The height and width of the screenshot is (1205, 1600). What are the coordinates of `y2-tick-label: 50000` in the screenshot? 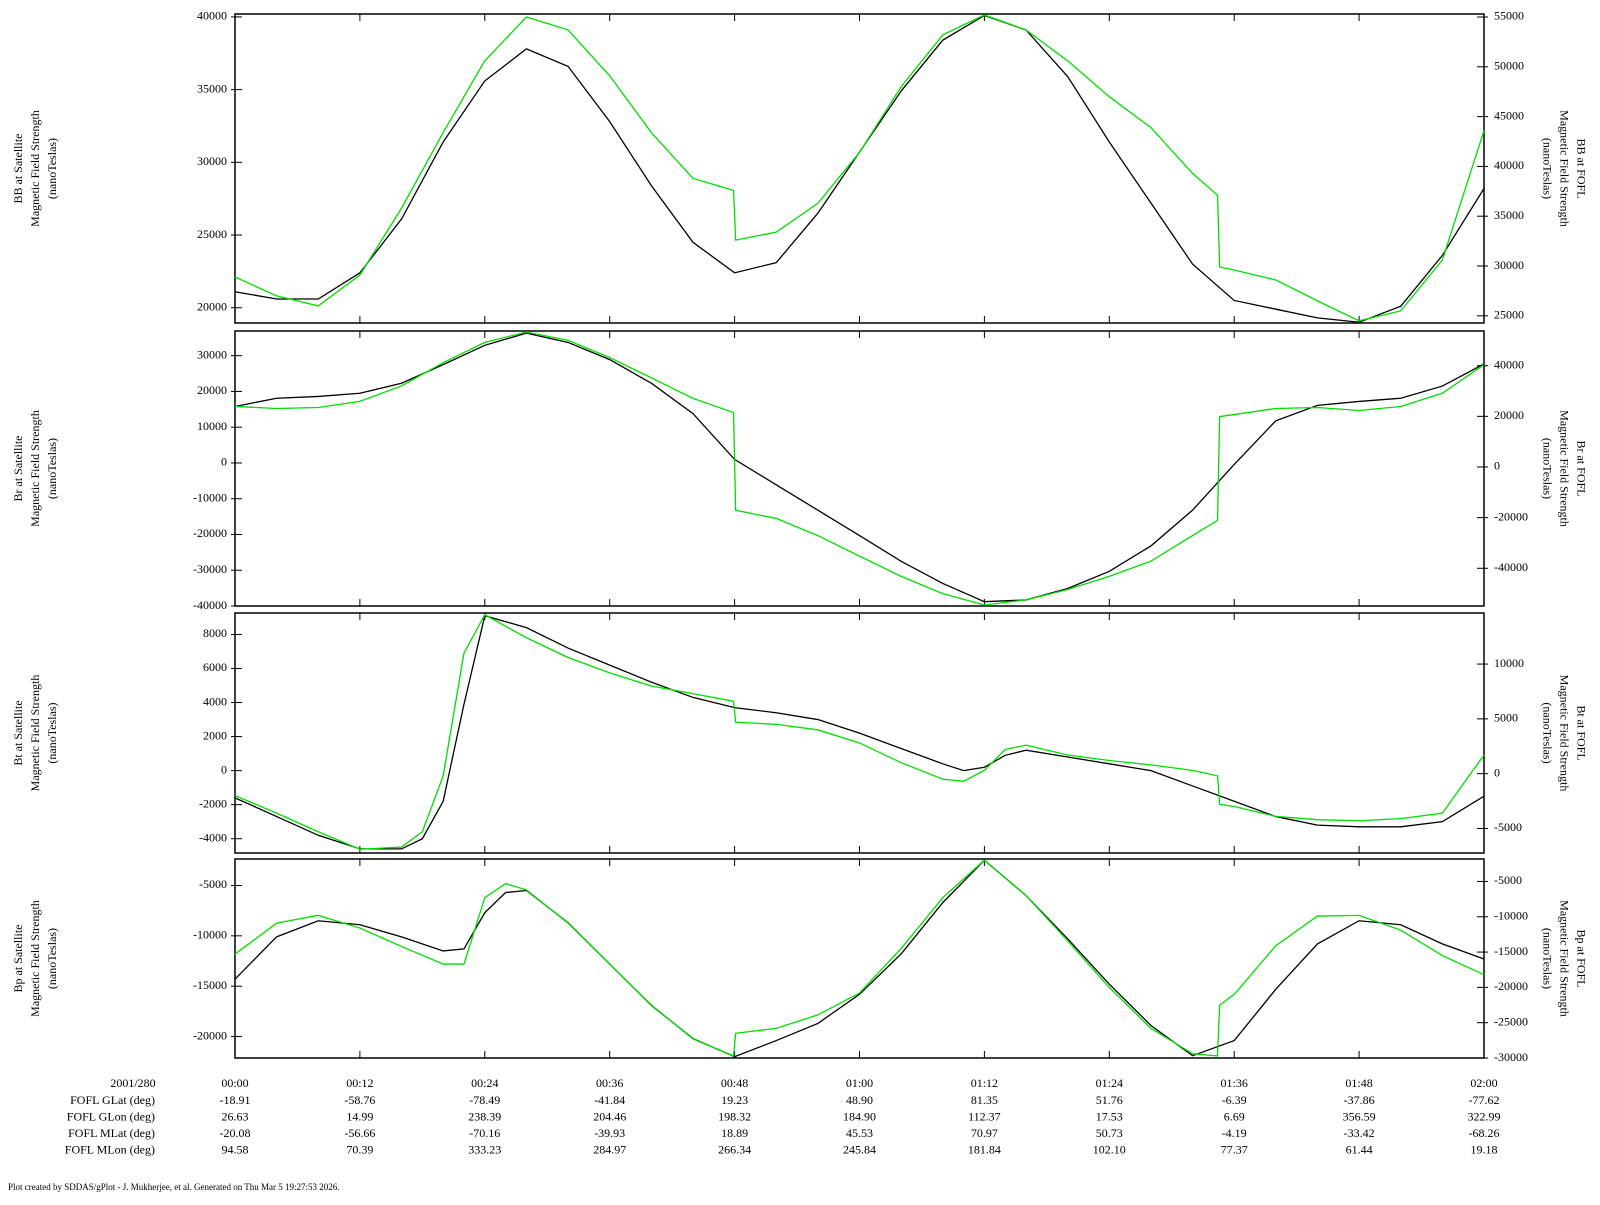 It's located at (1509, 66).